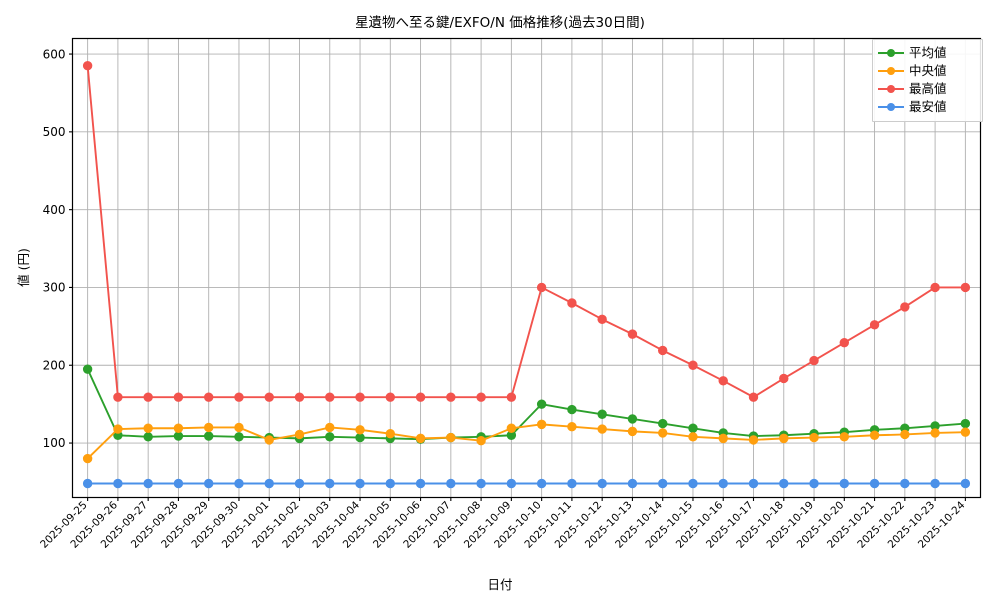 The width and height of the screenshot is (1000, 600). Describe the element at coordinates (54, 132) in the screenshot. I see `svg-text: 500` at that location.